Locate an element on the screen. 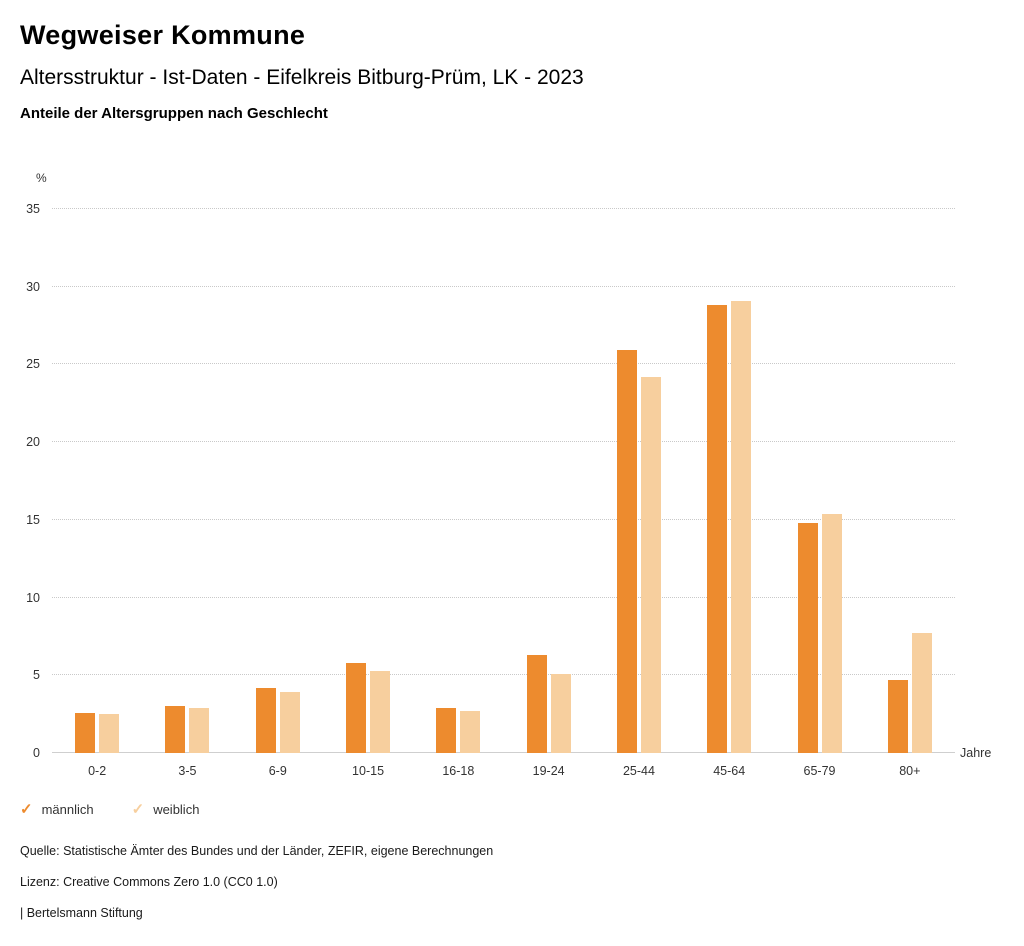 The height and width of the screenshot is (946, 1024). bar-group-80+ is located at coordinates (910, 481).